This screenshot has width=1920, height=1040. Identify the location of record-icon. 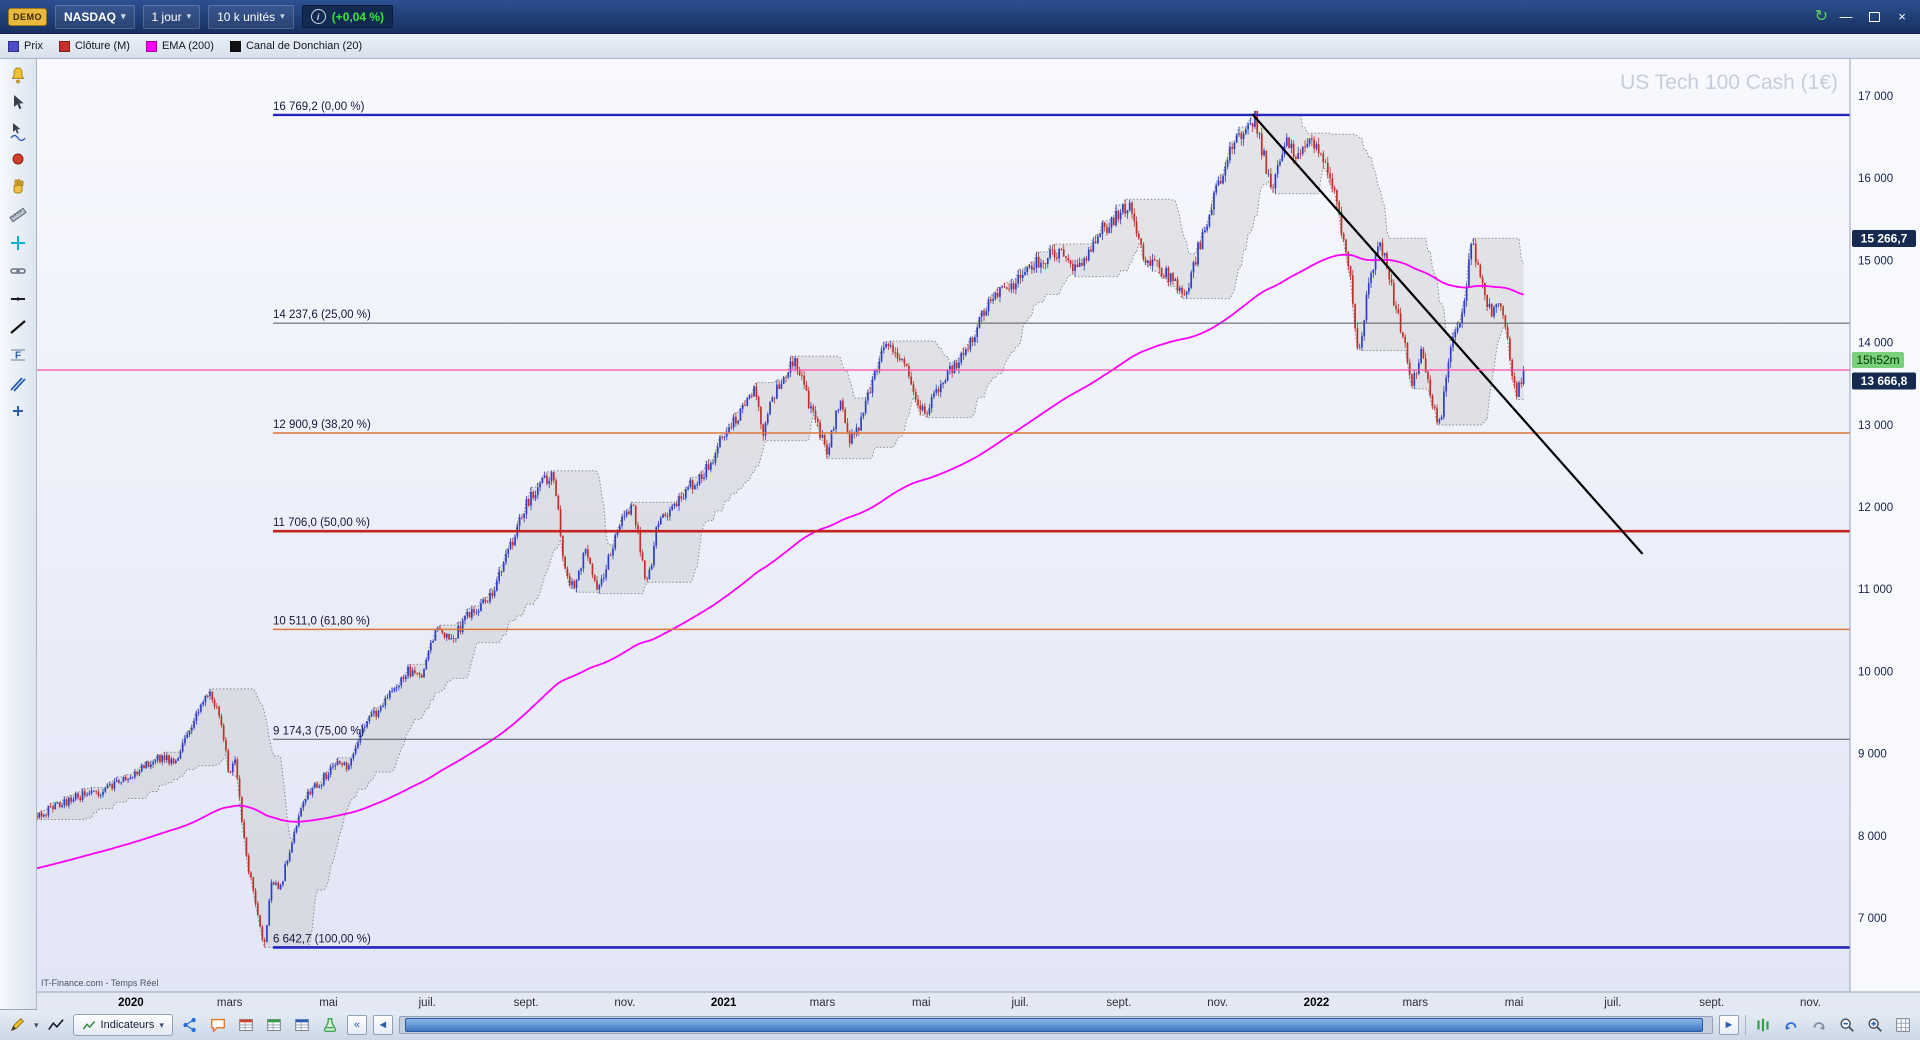
(18, 159).